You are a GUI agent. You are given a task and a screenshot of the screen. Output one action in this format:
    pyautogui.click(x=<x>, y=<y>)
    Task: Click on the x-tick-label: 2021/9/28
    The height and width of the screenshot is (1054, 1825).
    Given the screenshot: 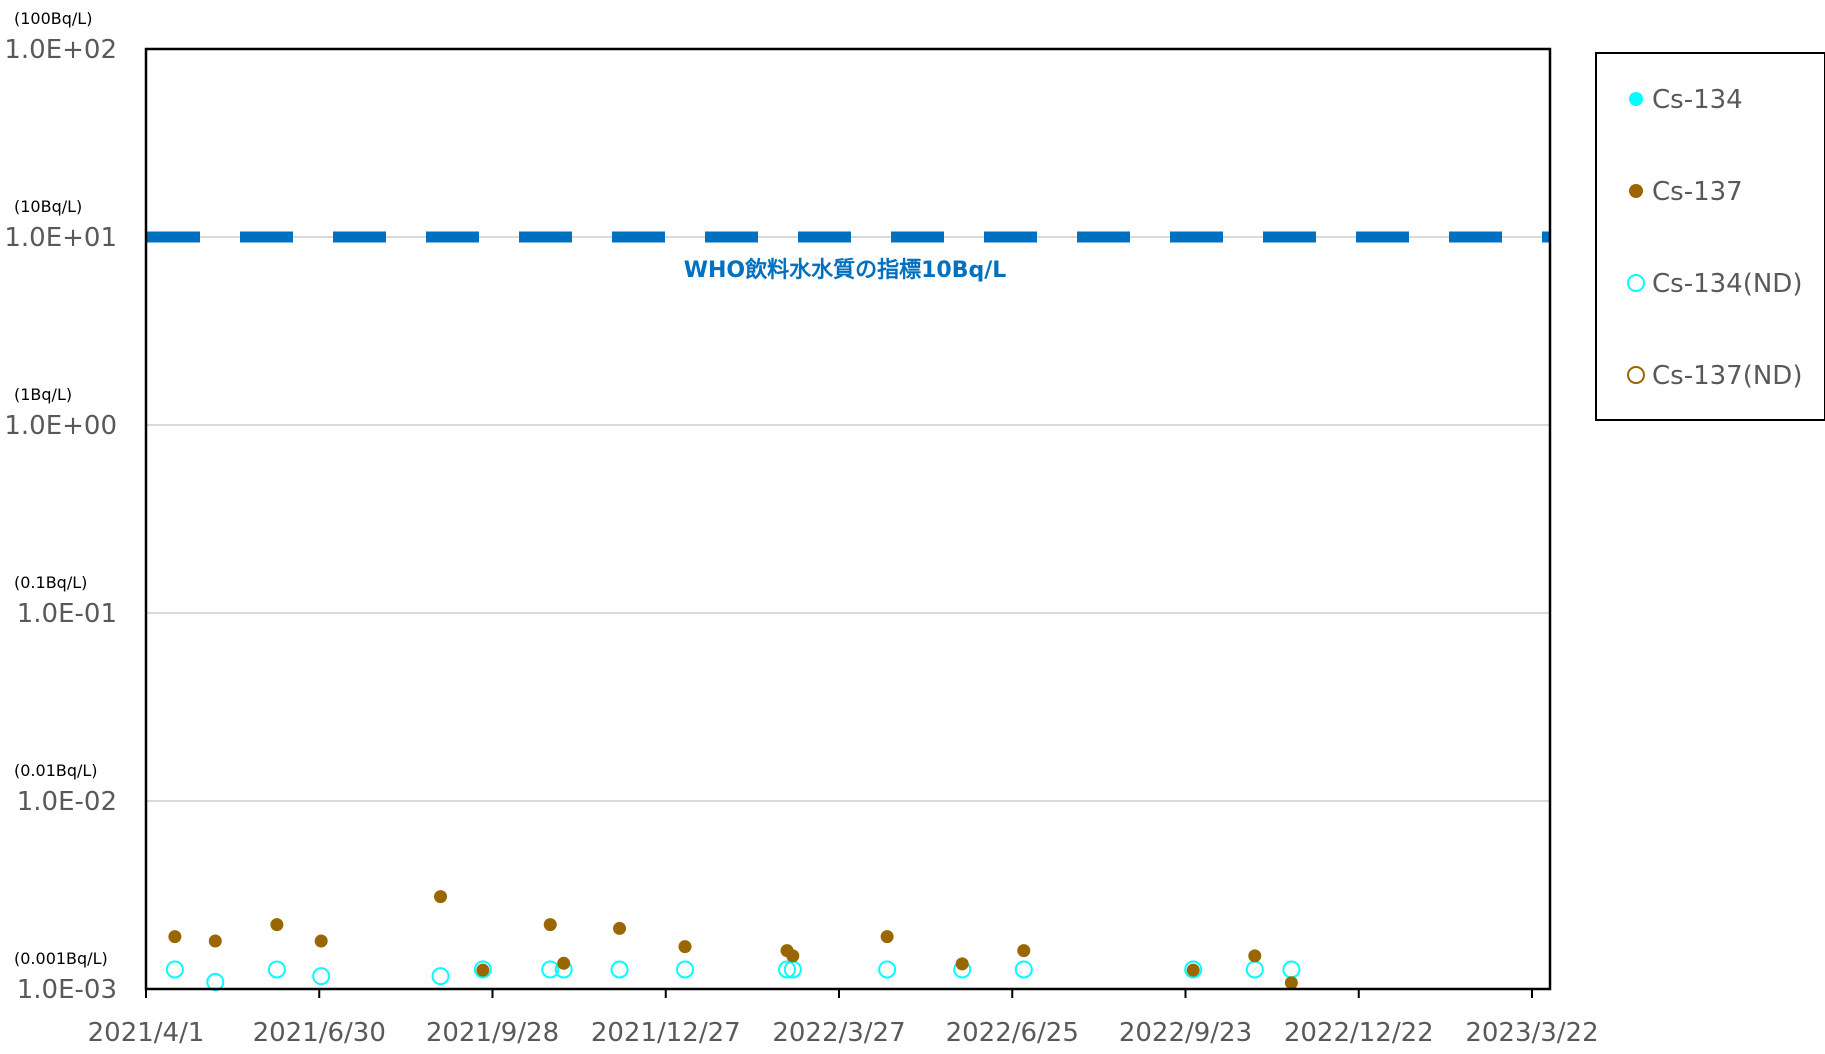 What is the action you would take?
    pyautogui.click(x=492, y=1033)
    